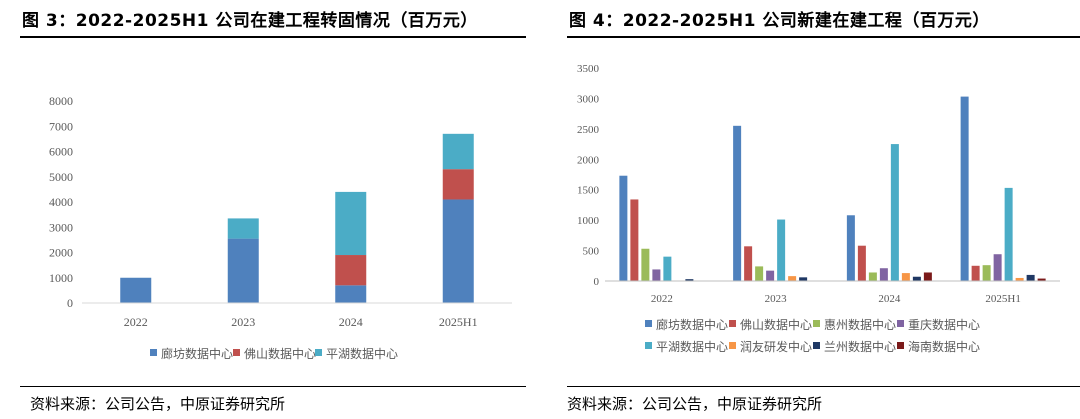 The image size is (1080, 419). I want to click on legend-label-series-6: 润友研发中心, so click(776, 346).